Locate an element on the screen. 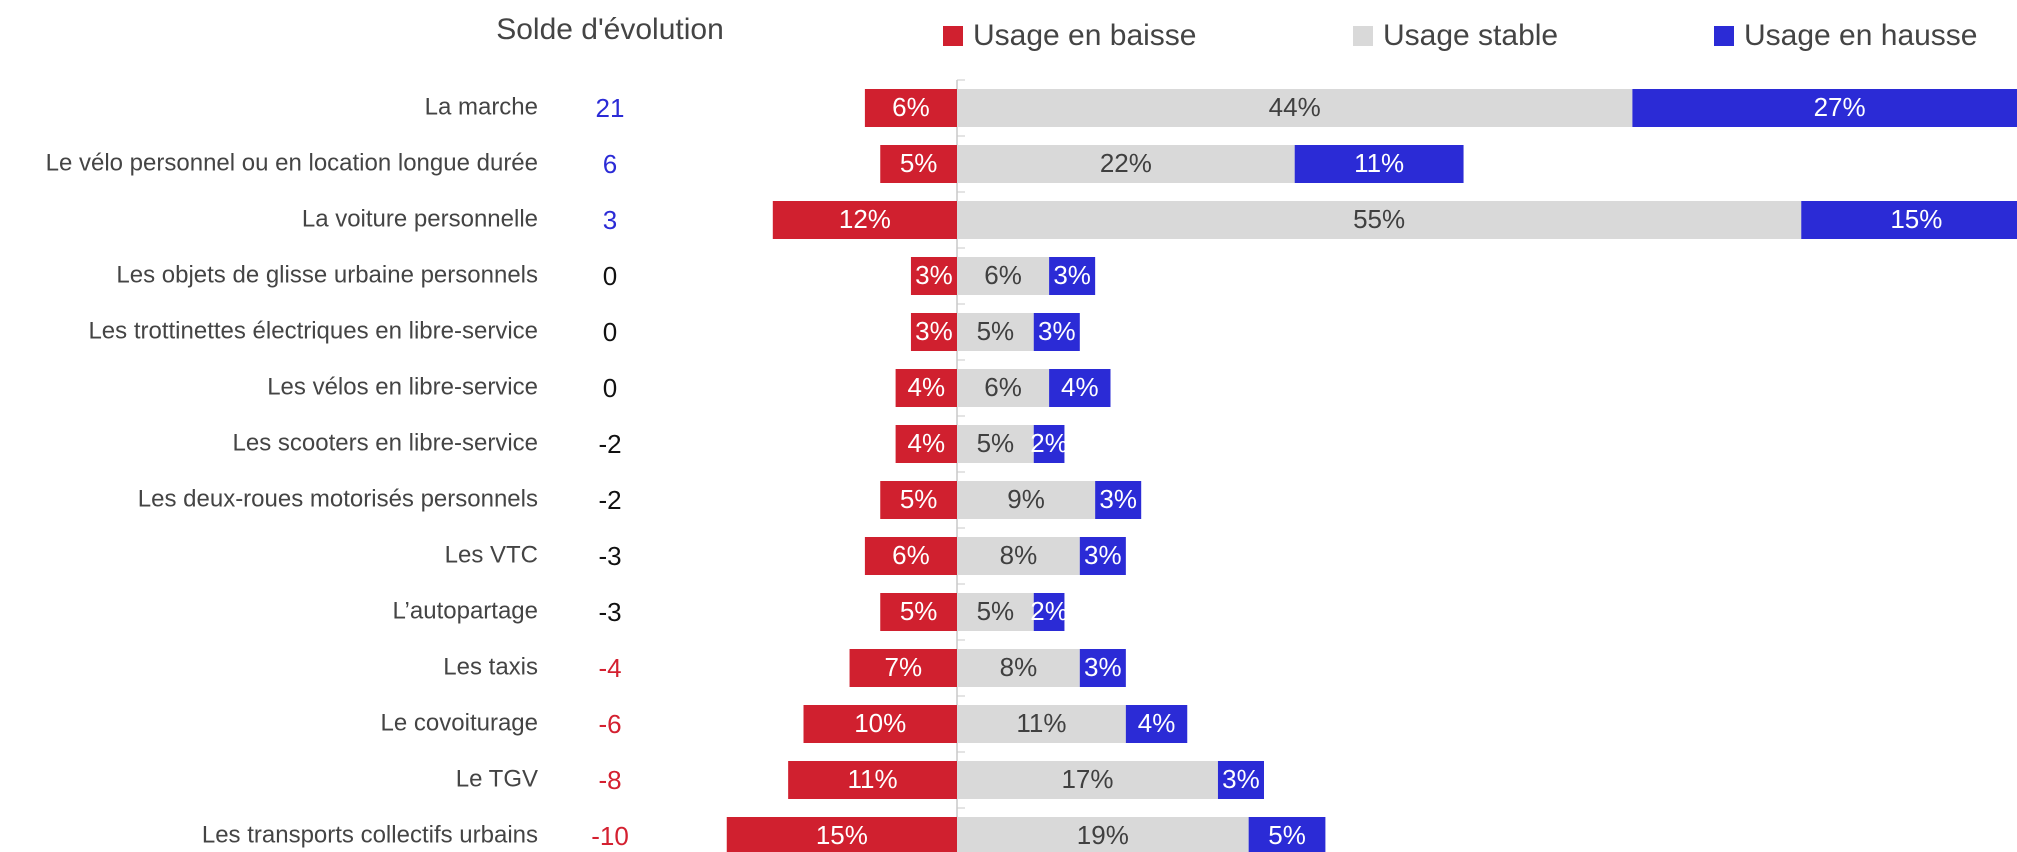 The image size is (2017, 852). value-label: 55% is located at coordinates (1379, 219).